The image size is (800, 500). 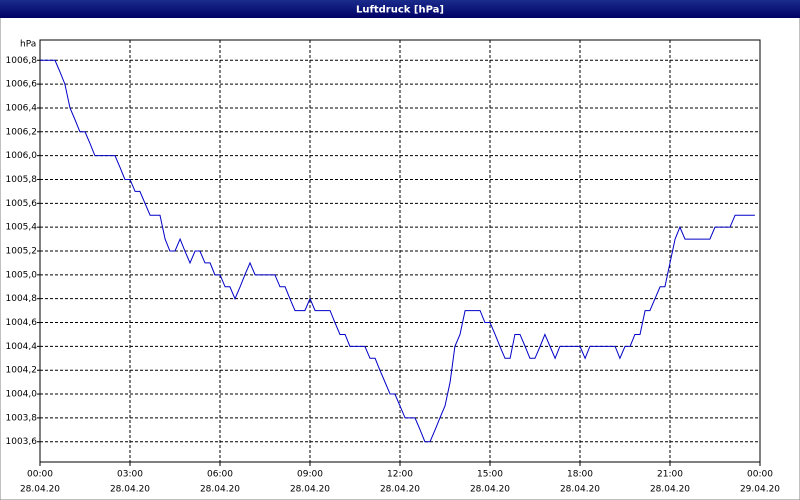 What do you see at coordinates (22, 395) in the screenshot?
I see `y-tick-label: 1004,0` at bounding box center [22, 395].